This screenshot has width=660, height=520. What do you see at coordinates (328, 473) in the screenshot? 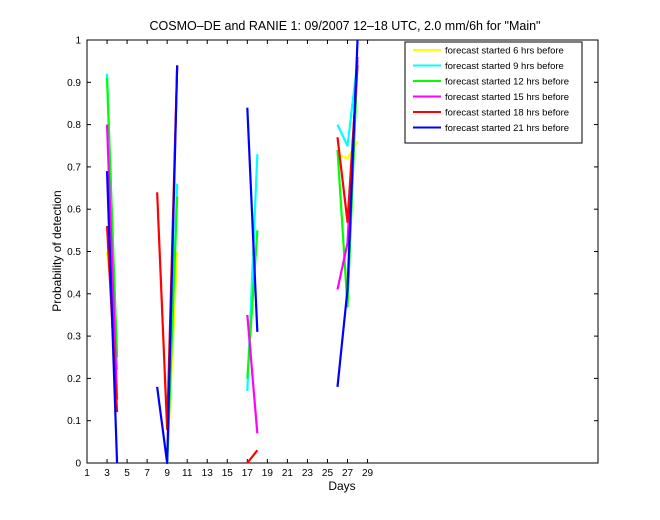
I see `x-tick-label: 25` at bounding box center [328, 473].